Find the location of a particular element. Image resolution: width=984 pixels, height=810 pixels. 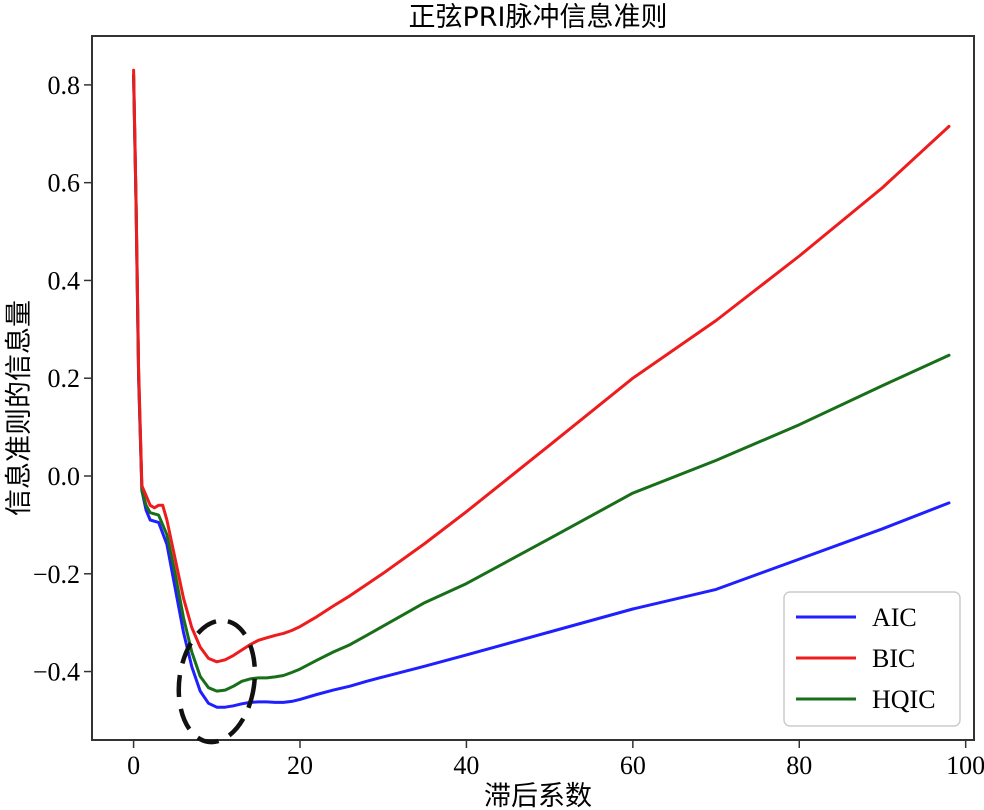

legend: AIC BIC HQIC is located at coordinates (872, 659).